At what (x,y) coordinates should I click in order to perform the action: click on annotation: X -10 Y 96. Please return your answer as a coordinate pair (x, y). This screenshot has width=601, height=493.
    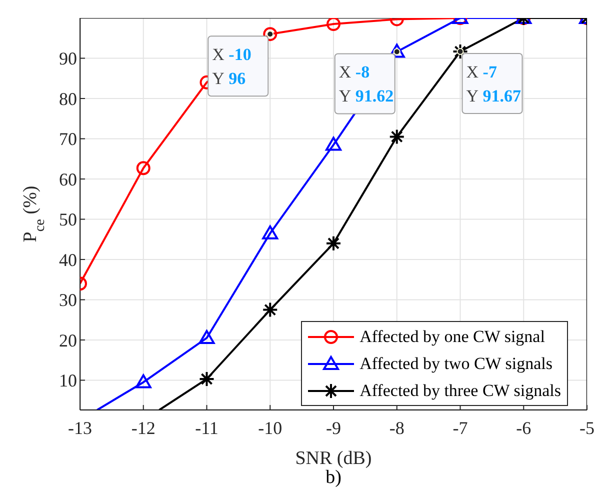
    Looking at the image, I should click on (232, 66).